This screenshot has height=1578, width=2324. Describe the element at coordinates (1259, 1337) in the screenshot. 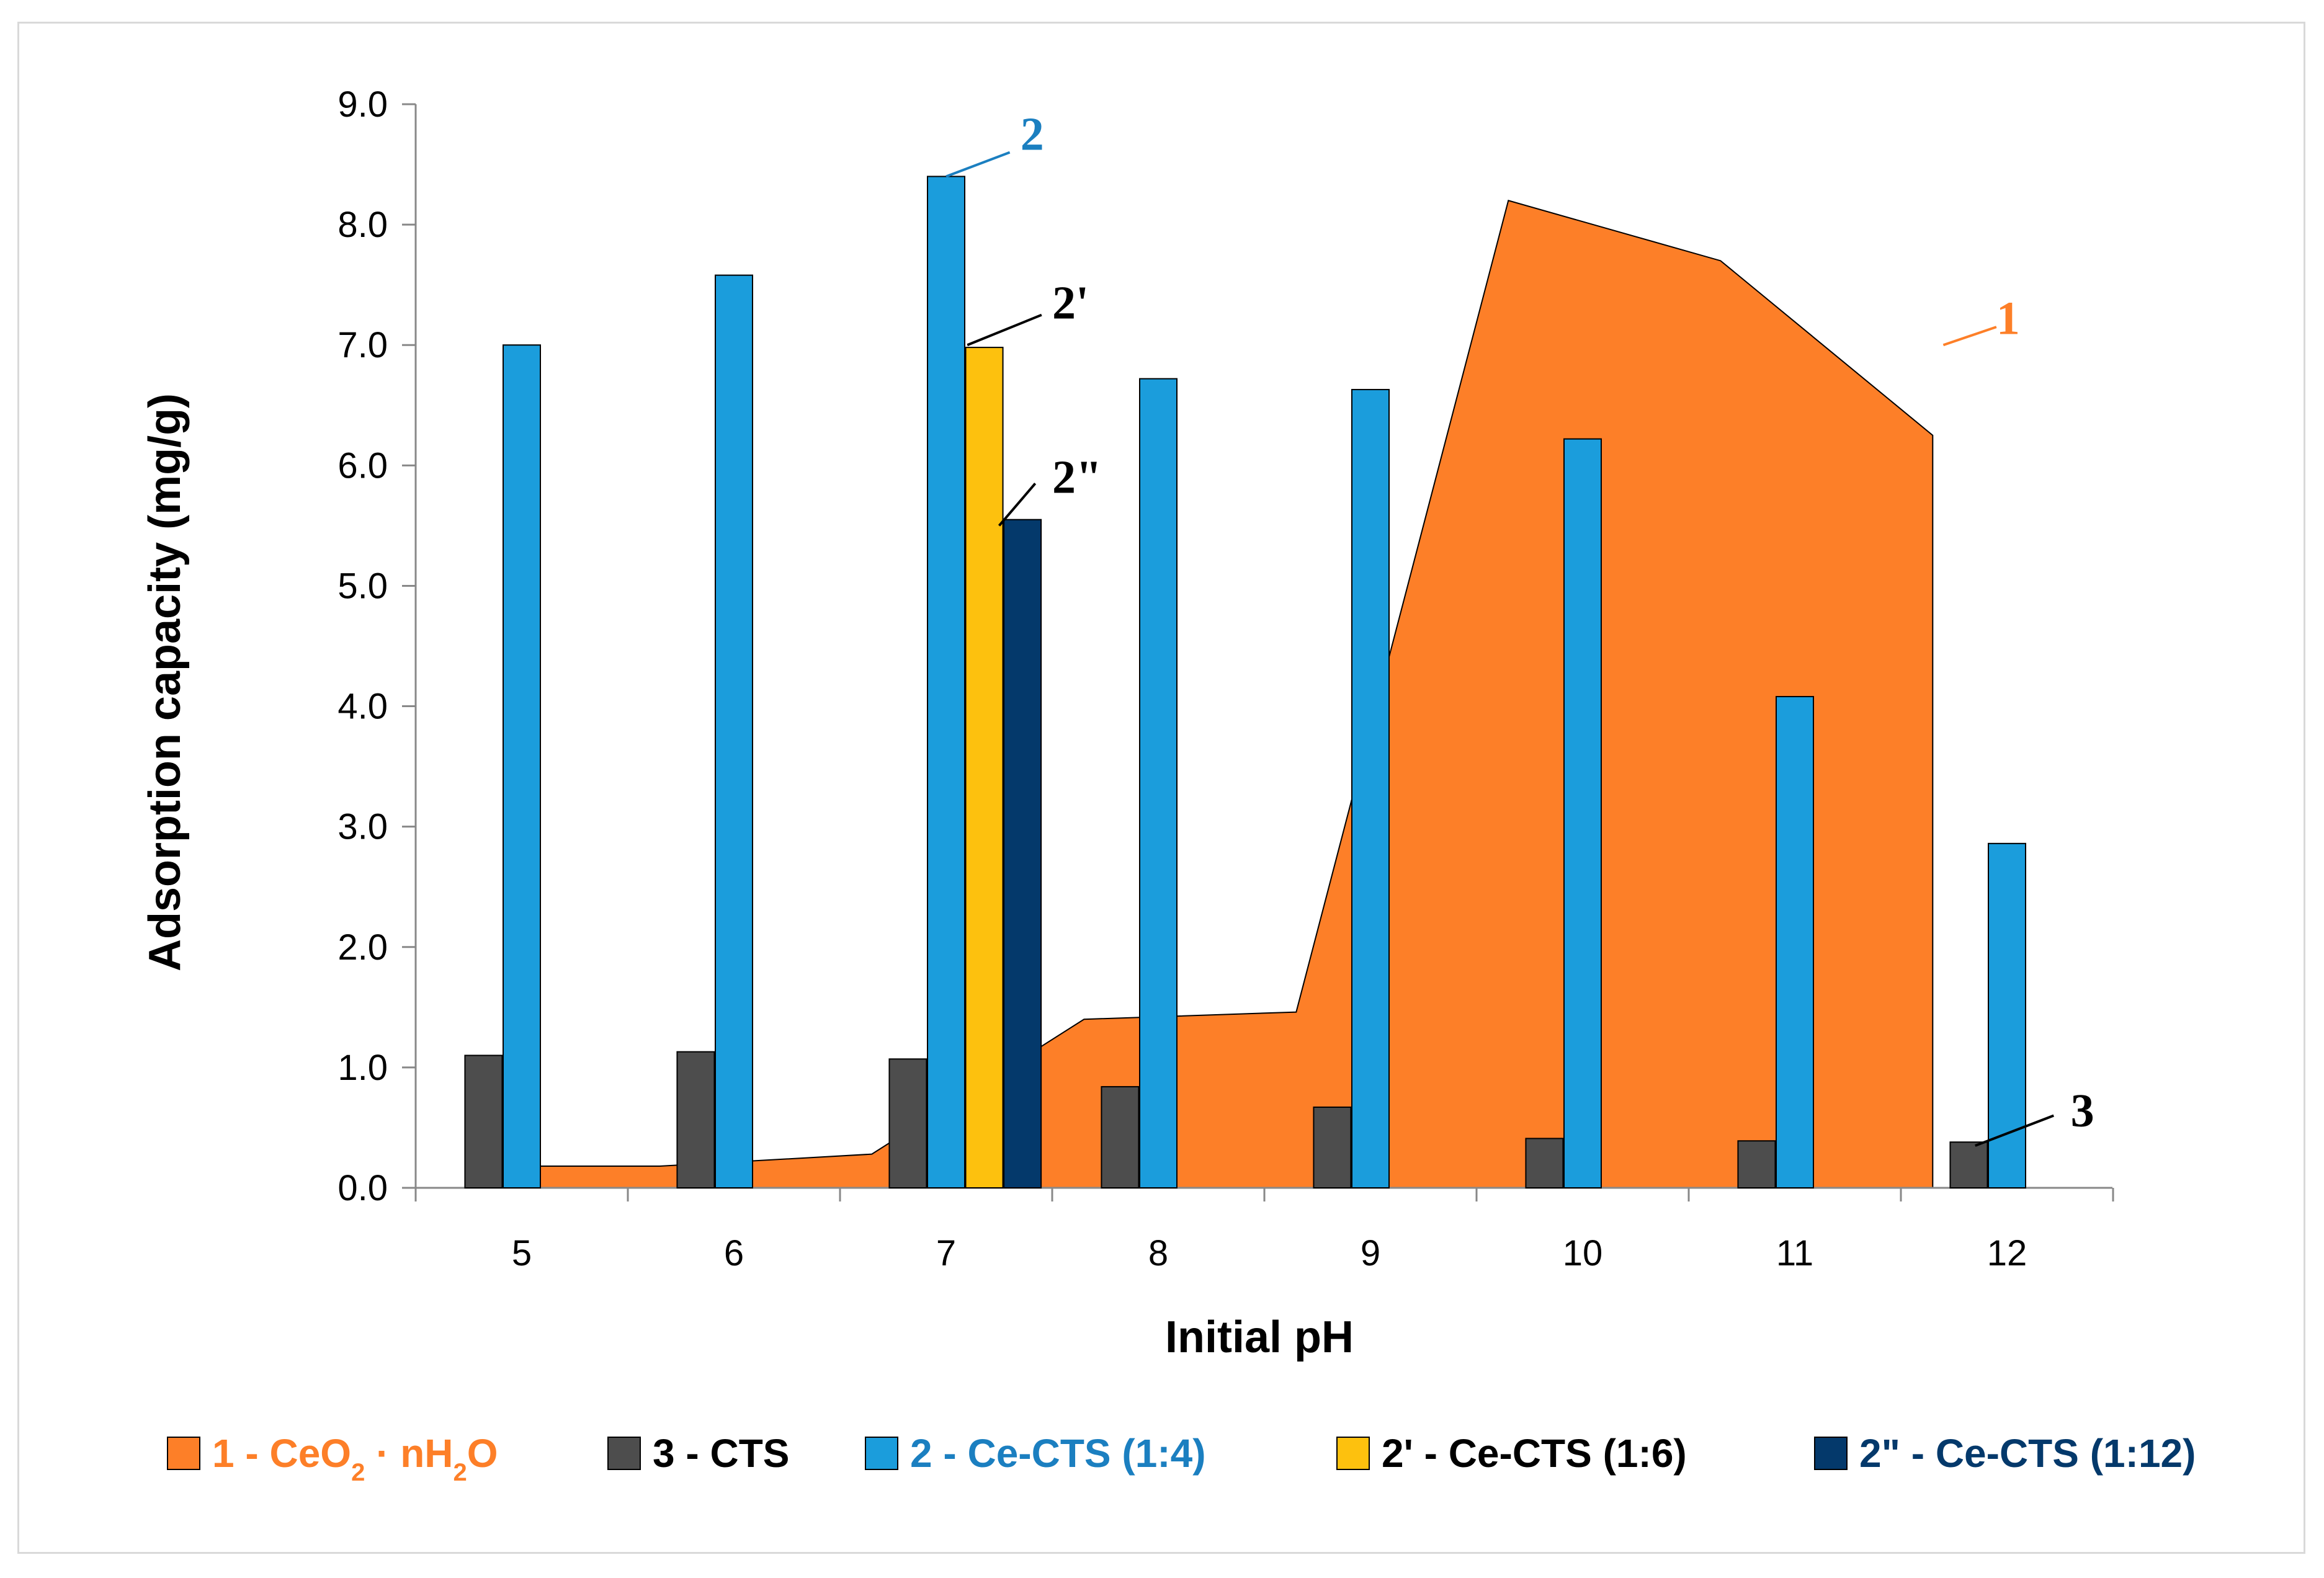

I see `x-axis-title: Initial pH` at that location.